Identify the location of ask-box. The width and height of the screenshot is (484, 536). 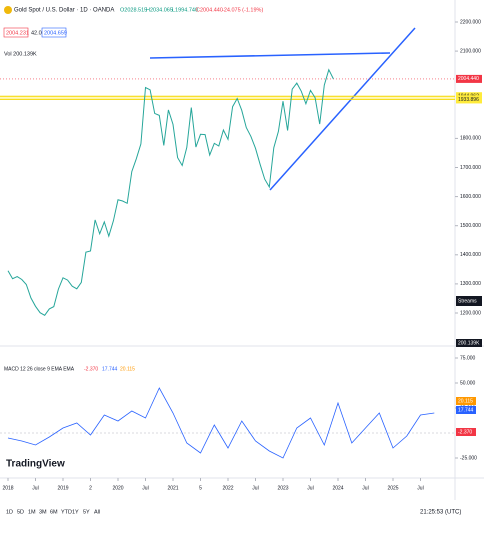
(54, 32).